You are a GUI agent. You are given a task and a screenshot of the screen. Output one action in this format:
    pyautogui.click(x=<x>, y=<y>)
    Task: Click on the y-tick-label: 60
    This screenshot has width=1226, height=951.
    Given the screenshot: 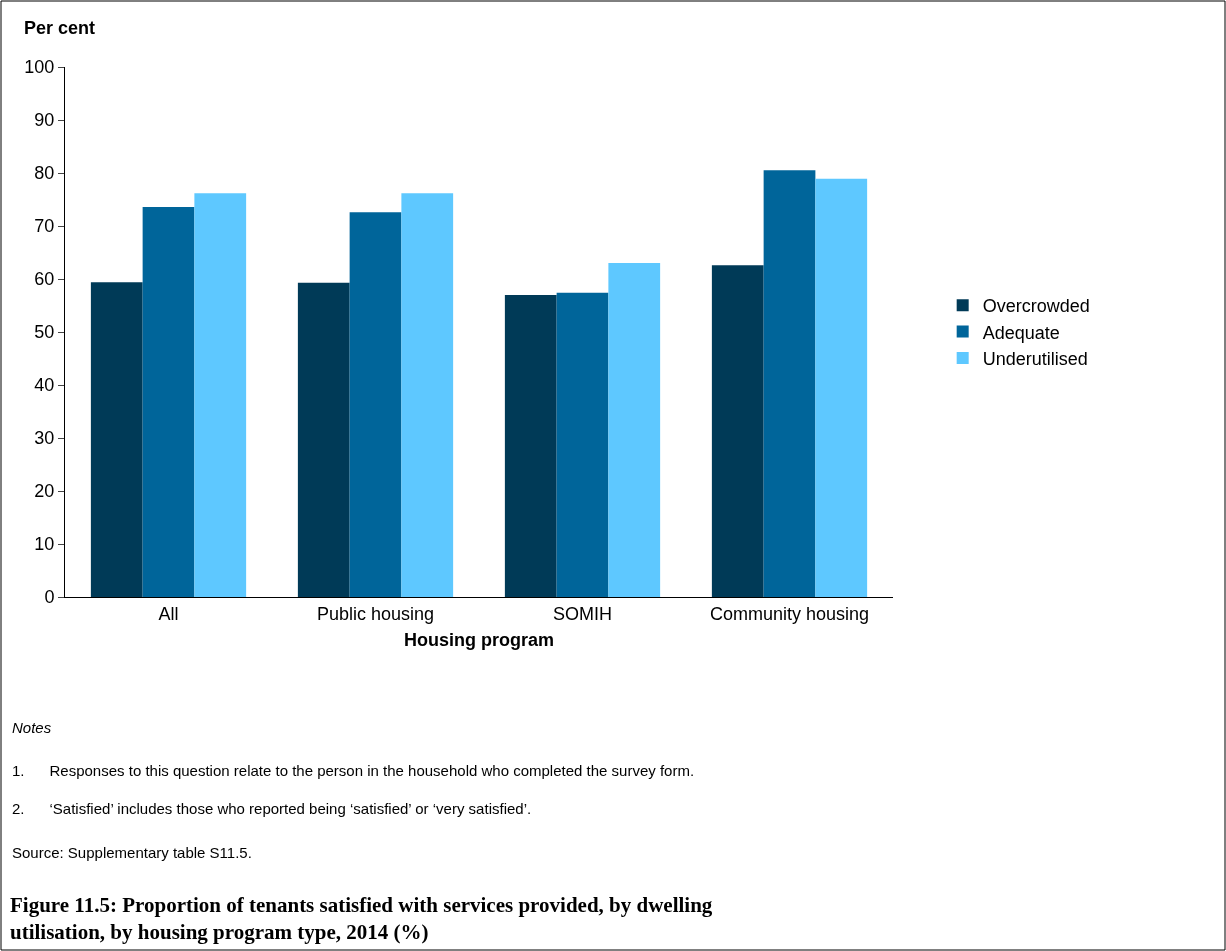 What is the action you would take?
    pyautogui.click(x=44, y=279)
    